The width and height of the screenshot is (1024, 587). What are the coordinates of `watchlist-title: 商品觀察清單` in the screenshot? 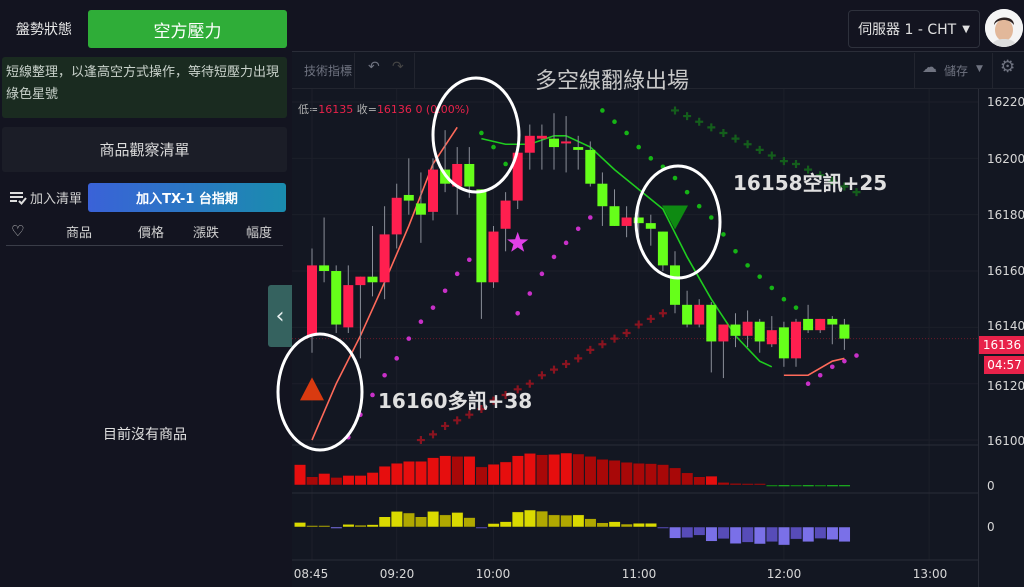 It's located at (144, 149).